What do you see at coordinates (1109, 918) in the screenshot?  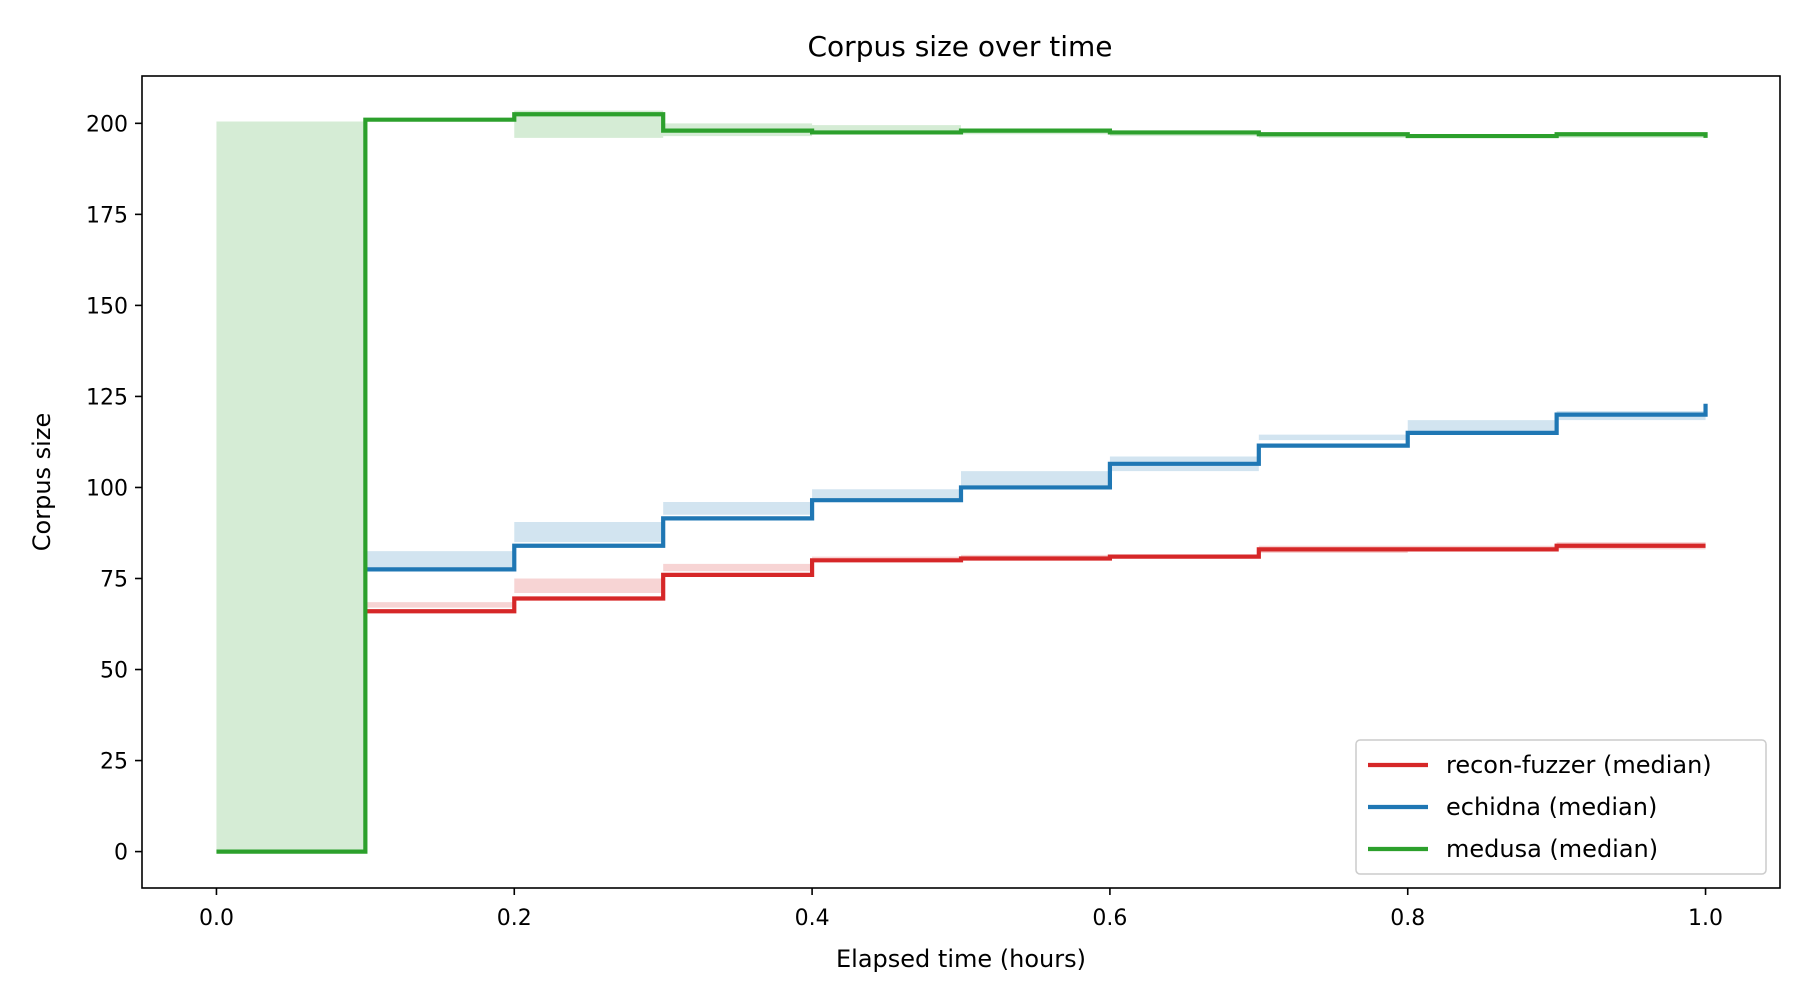 I see `x-tick-label: 0.6` at bounding box center [1109, 918].